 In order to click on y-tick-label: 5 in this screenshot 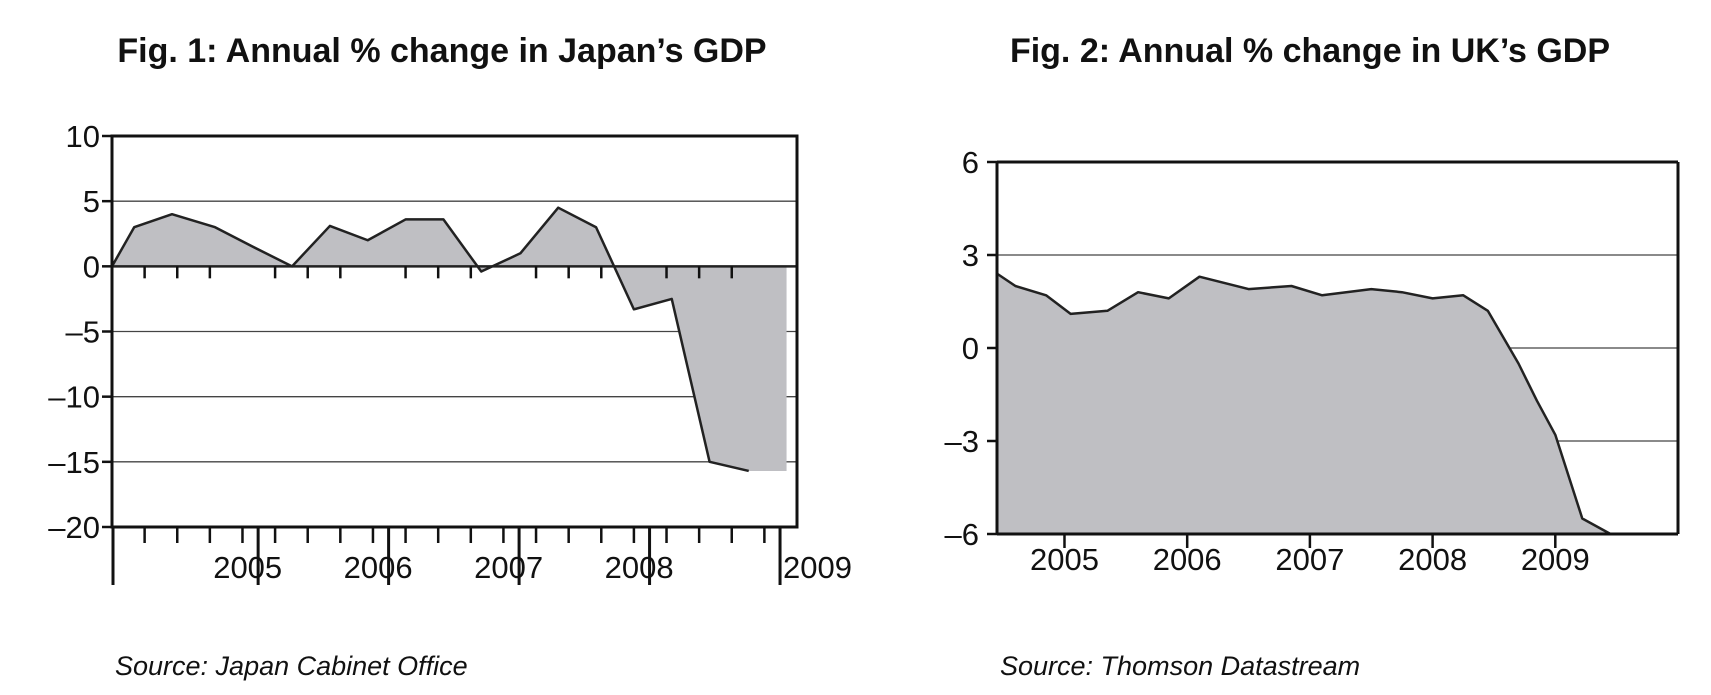, I will do `click(91, 201)`.